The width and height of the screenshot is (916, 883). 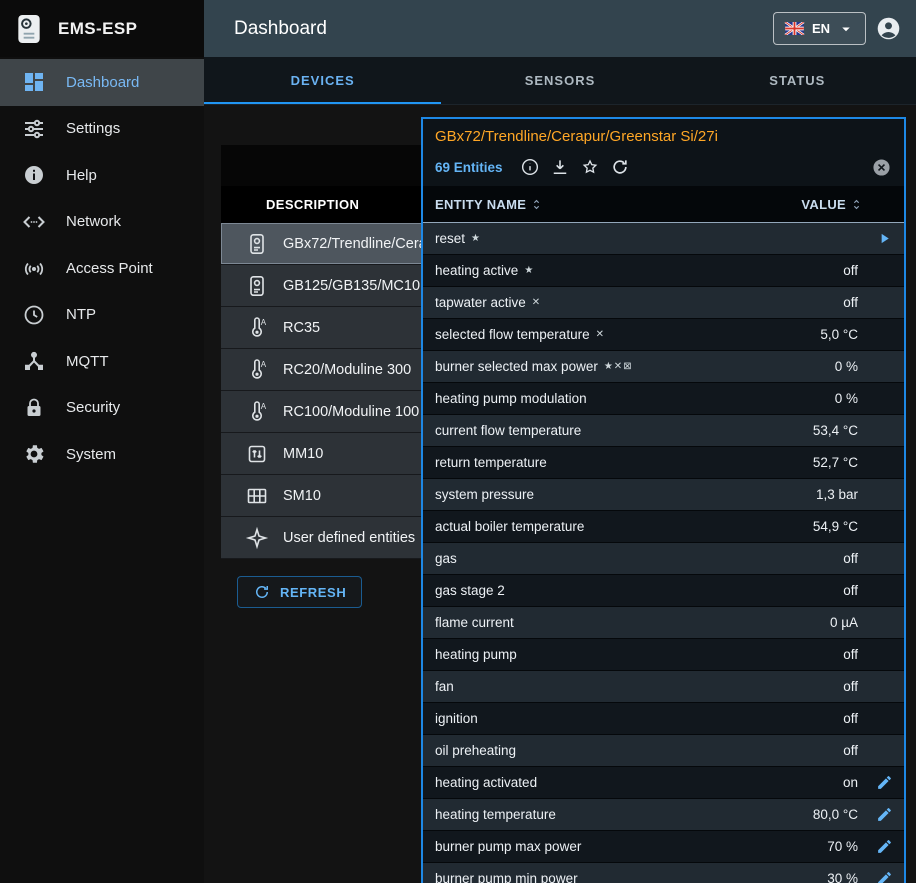 What do you see at coordinates (663, 367) in the screenshot?
I see `entity-row: burner selected max power ★✕⊠ 0 %` at bounding box center [663, 367].